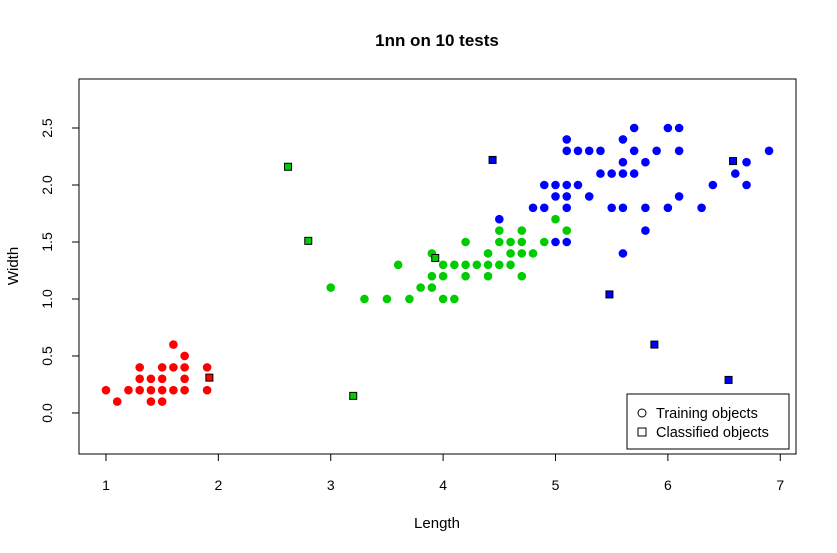 The height and width of the screenshot is (553, 837). I want to click on y-tick-label: 0.0, so click(47, 413).